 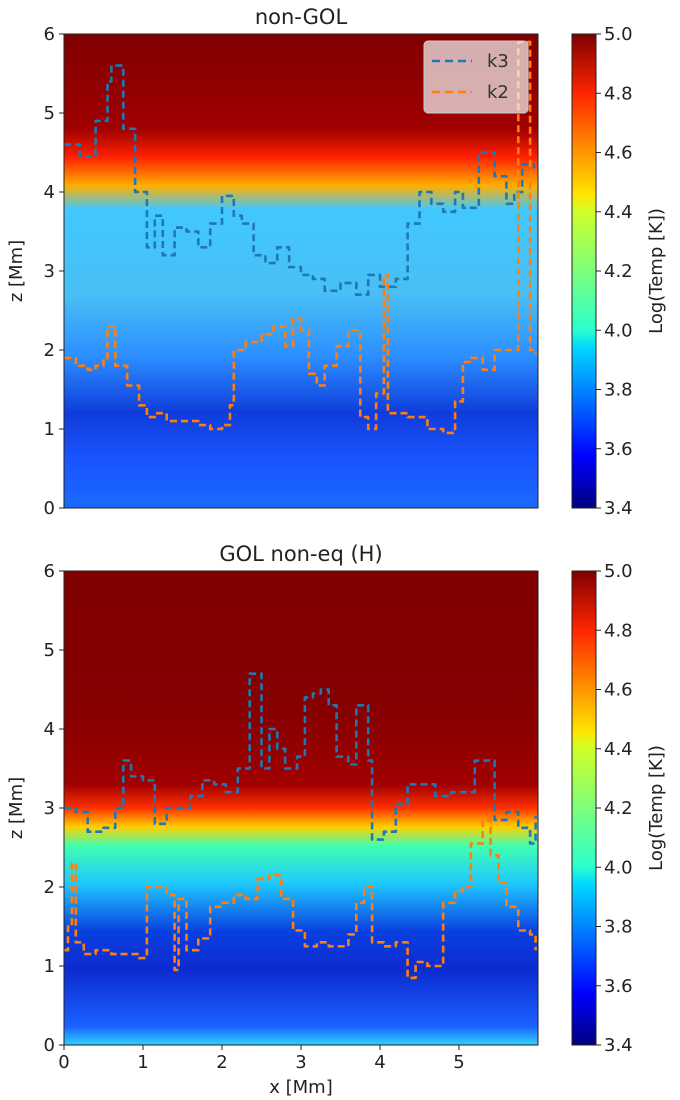 What do you see at coordinates (458, 1062) in the screenshot?
I see `x-tick-label: 5` at bounding box center [458, 1062].